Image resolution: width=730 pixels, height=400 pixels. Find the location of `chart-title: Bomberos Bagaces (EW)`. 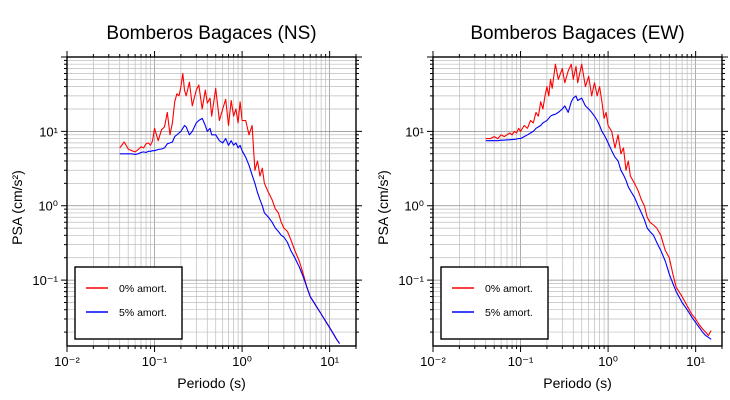

chart-title: Bomberos Bagaces (EW) is located at coordinates (577, 33).